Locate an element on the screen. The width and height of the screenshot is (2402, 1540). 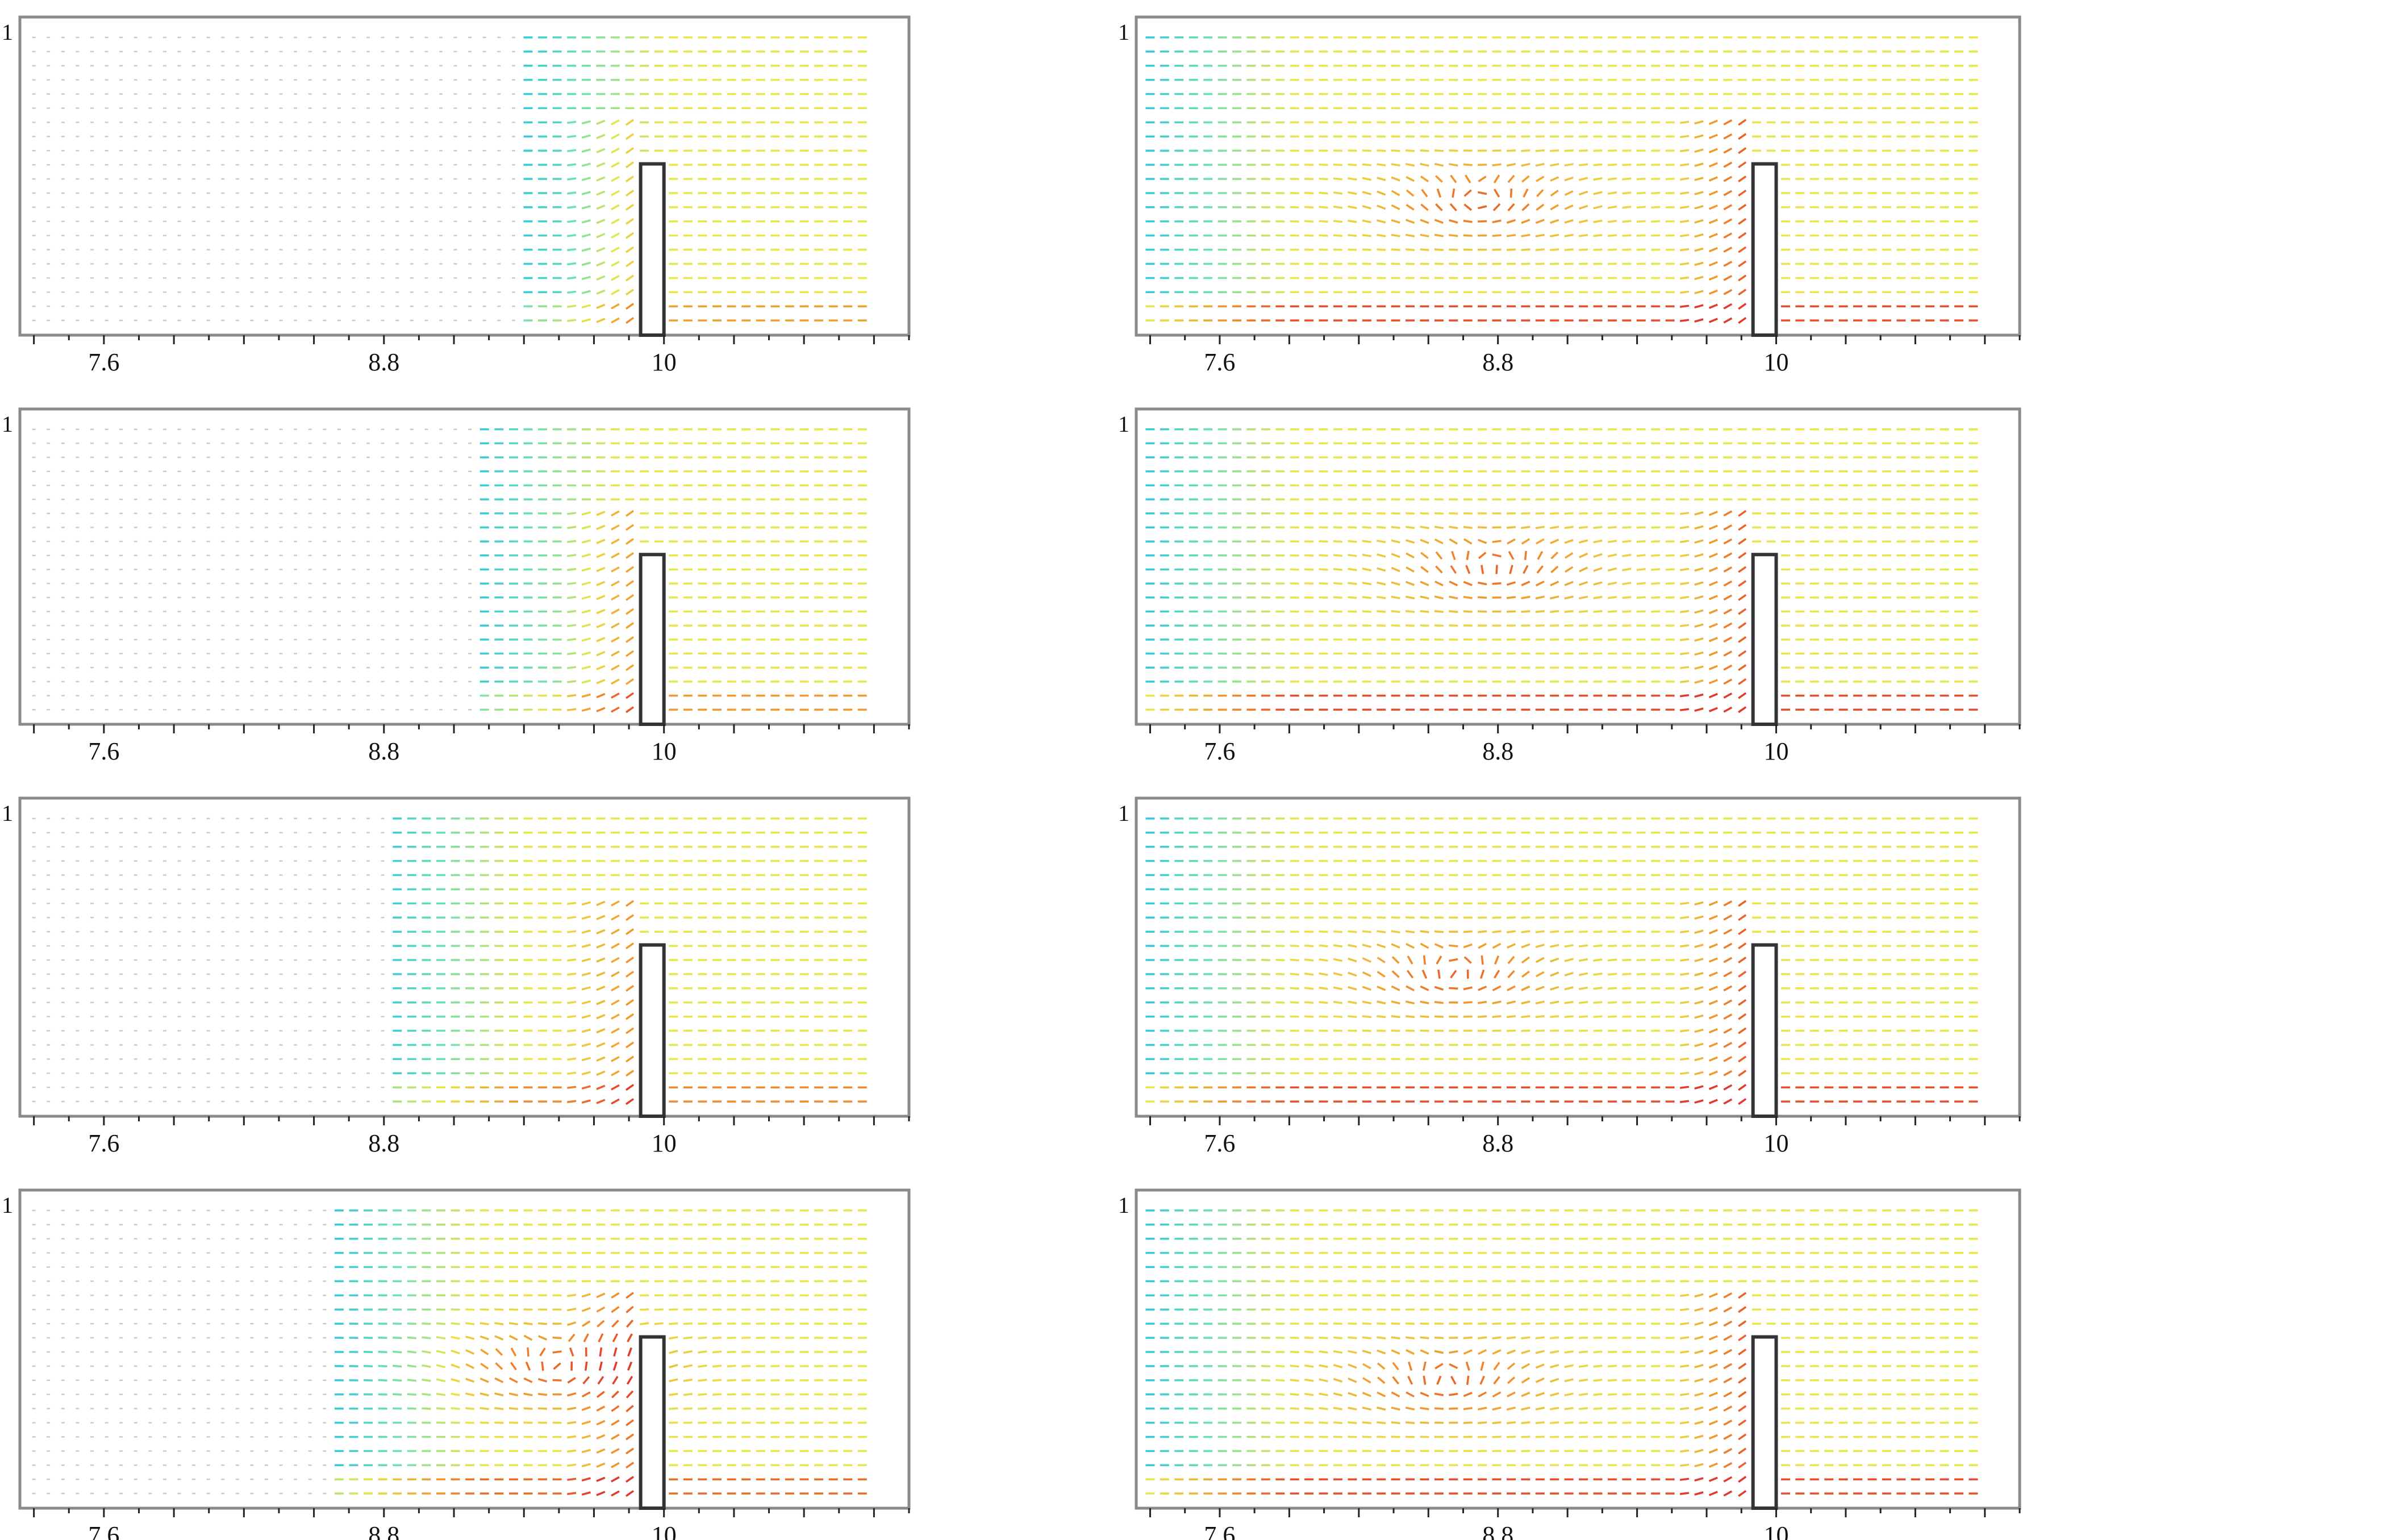
panel-row1-right: 1 7.6 8.8 10 is located at coordinates (1569, 195).